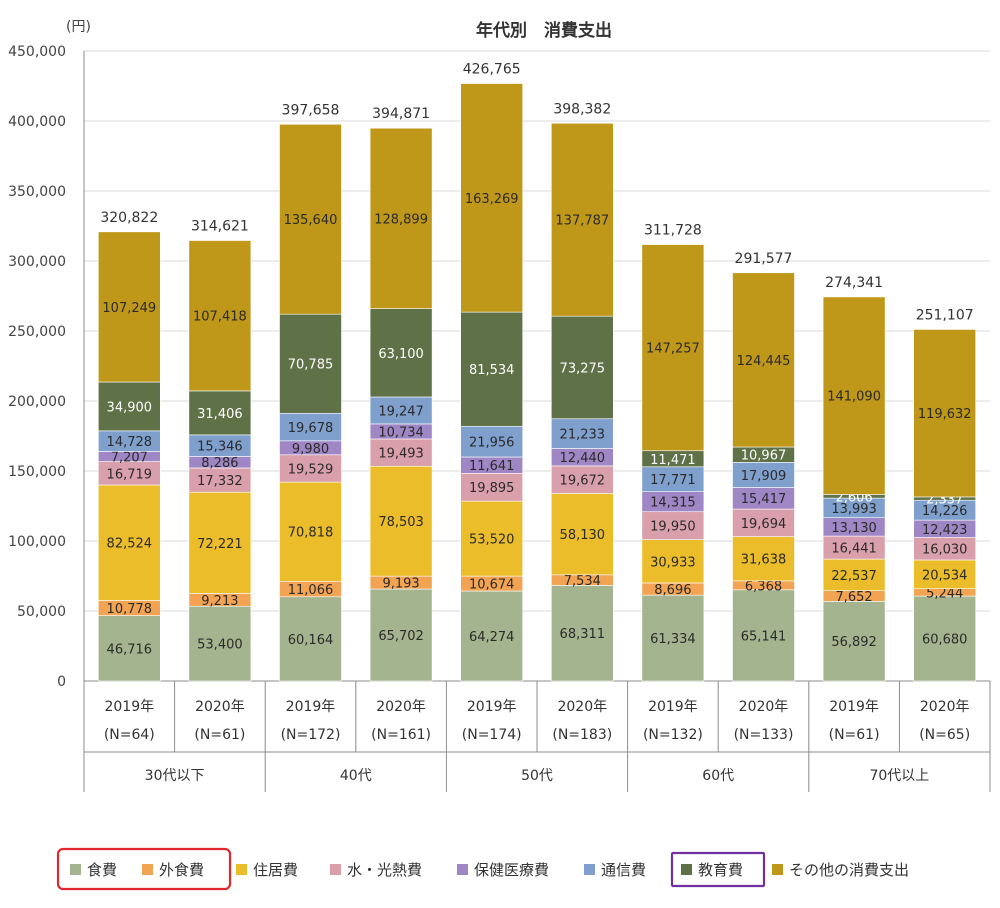 Image resolution: width=1000 pixels, height=908 pixels. Describe the element at coordinates (492, 488) in the screenshot. I see `data-label: 19,895` at that location.